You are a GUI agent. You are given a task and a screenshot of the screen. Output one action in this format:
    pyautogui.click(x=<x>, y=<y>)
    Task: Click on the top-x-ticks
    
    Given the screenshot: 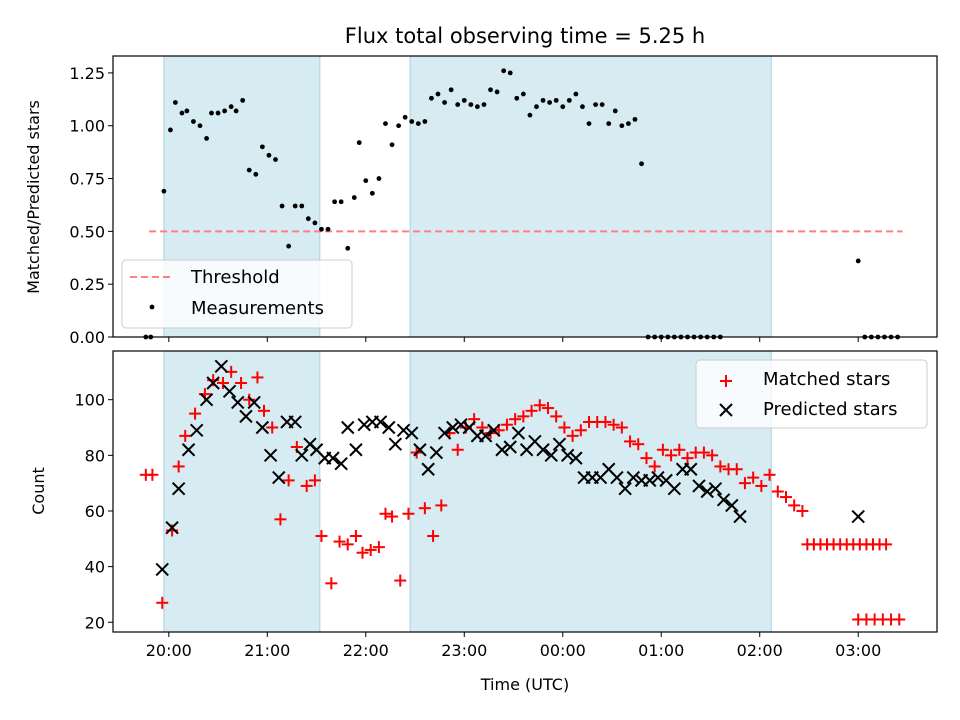 What is the action you would take?
    pyautogui.click(x=513, y=339)
    